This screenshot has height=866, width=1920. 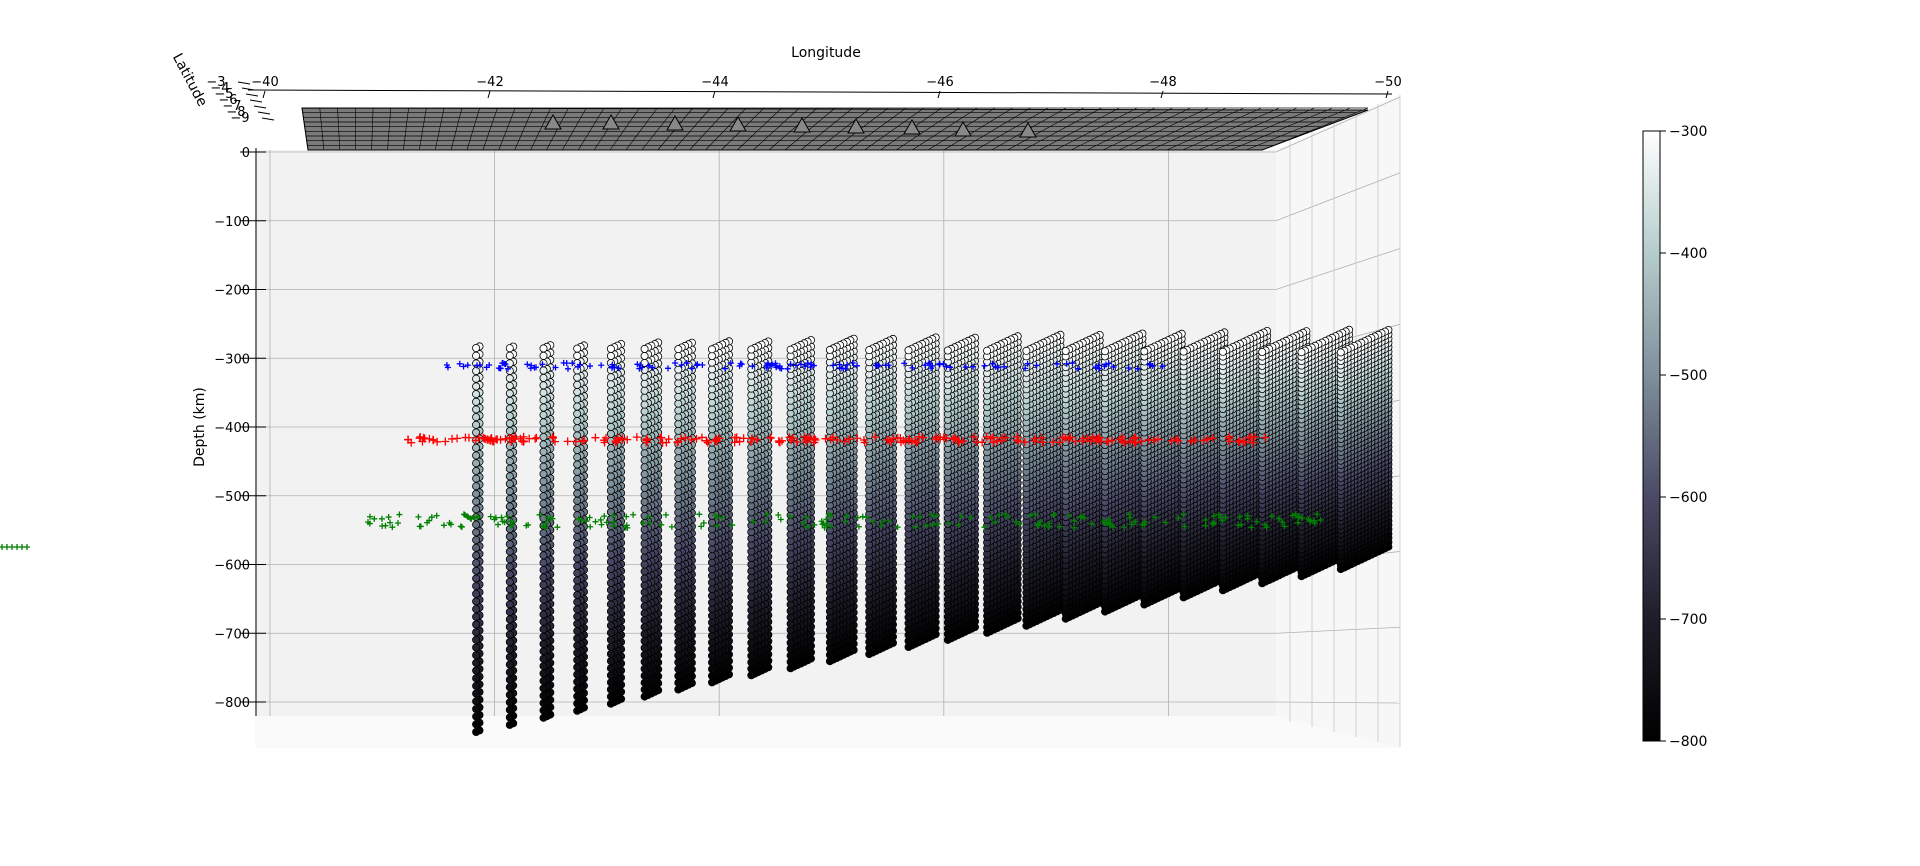 I want to click on z-gridline-side, so click(x=1338, y=630).